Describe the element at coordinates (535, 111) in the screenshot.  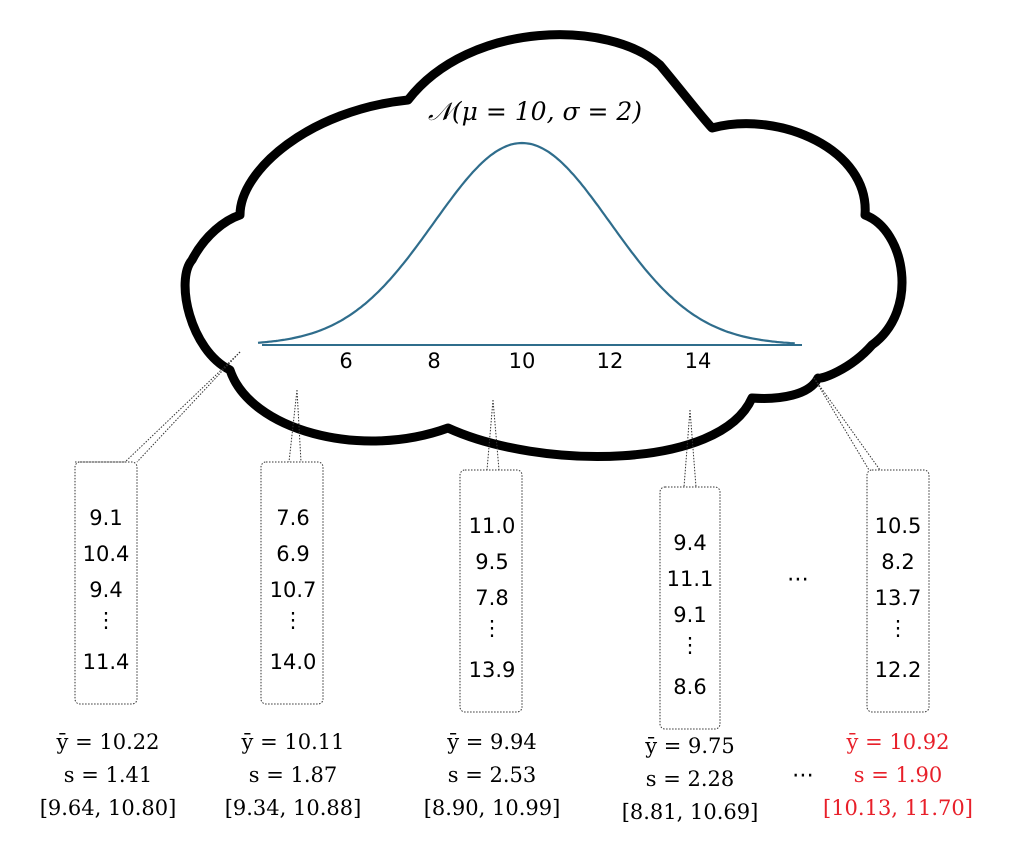
I see `distribution-title: 𝒩(μ = 10, σ = 2)` at that location.